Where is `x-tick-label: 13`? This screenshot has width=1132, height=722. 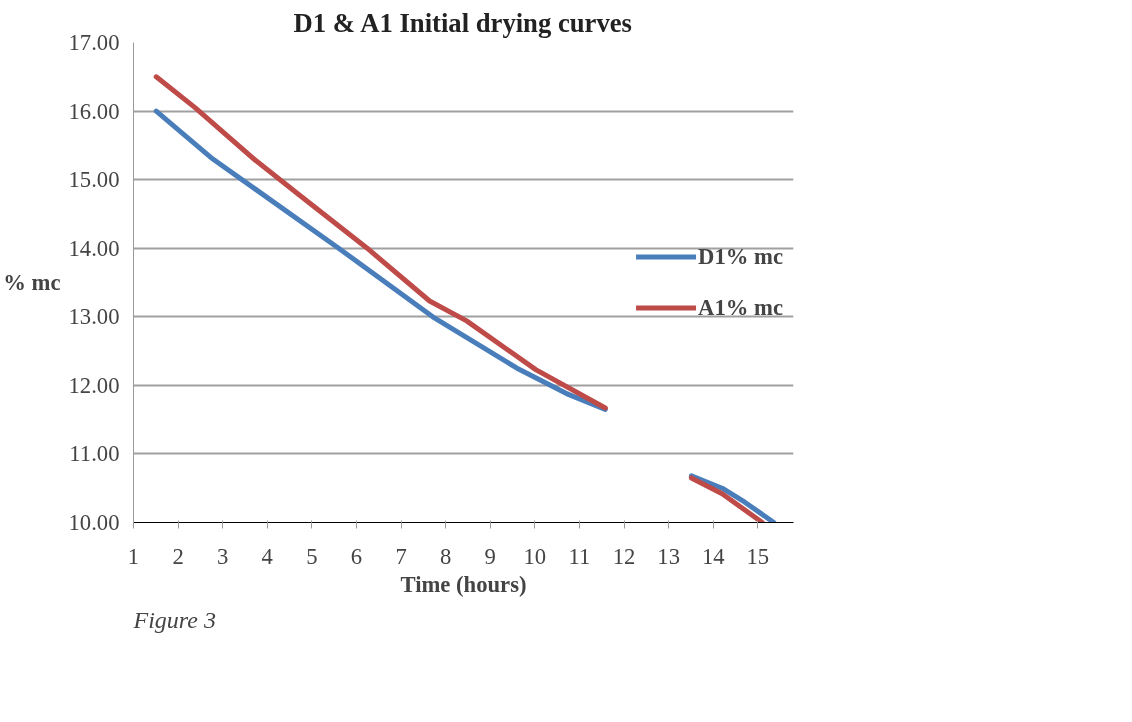 x-tick-label: 13 is located at coordinates (668, 556).